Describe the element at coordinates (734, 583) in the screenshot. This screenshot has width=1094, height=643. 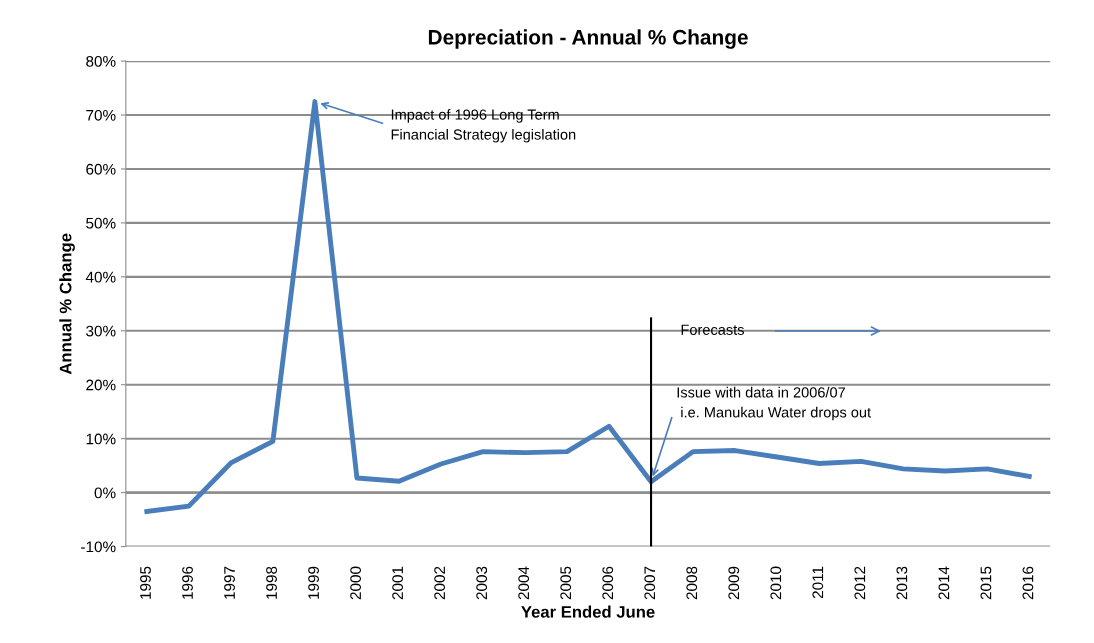
I see `x-tick-label: 2009` at that location.